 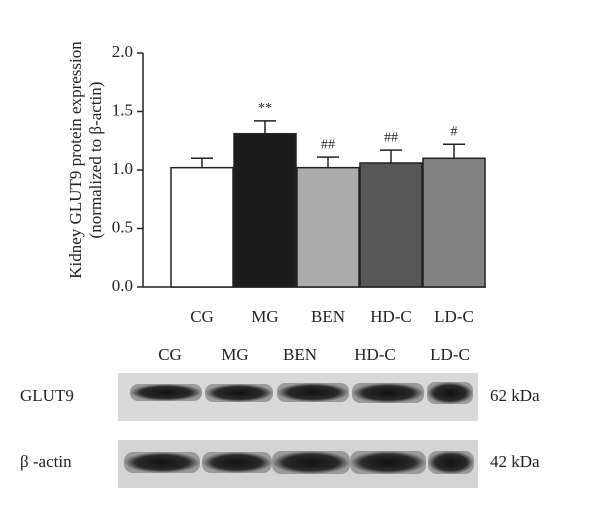 I want to click on row-label: β -actin, so click(x=46, y=461).